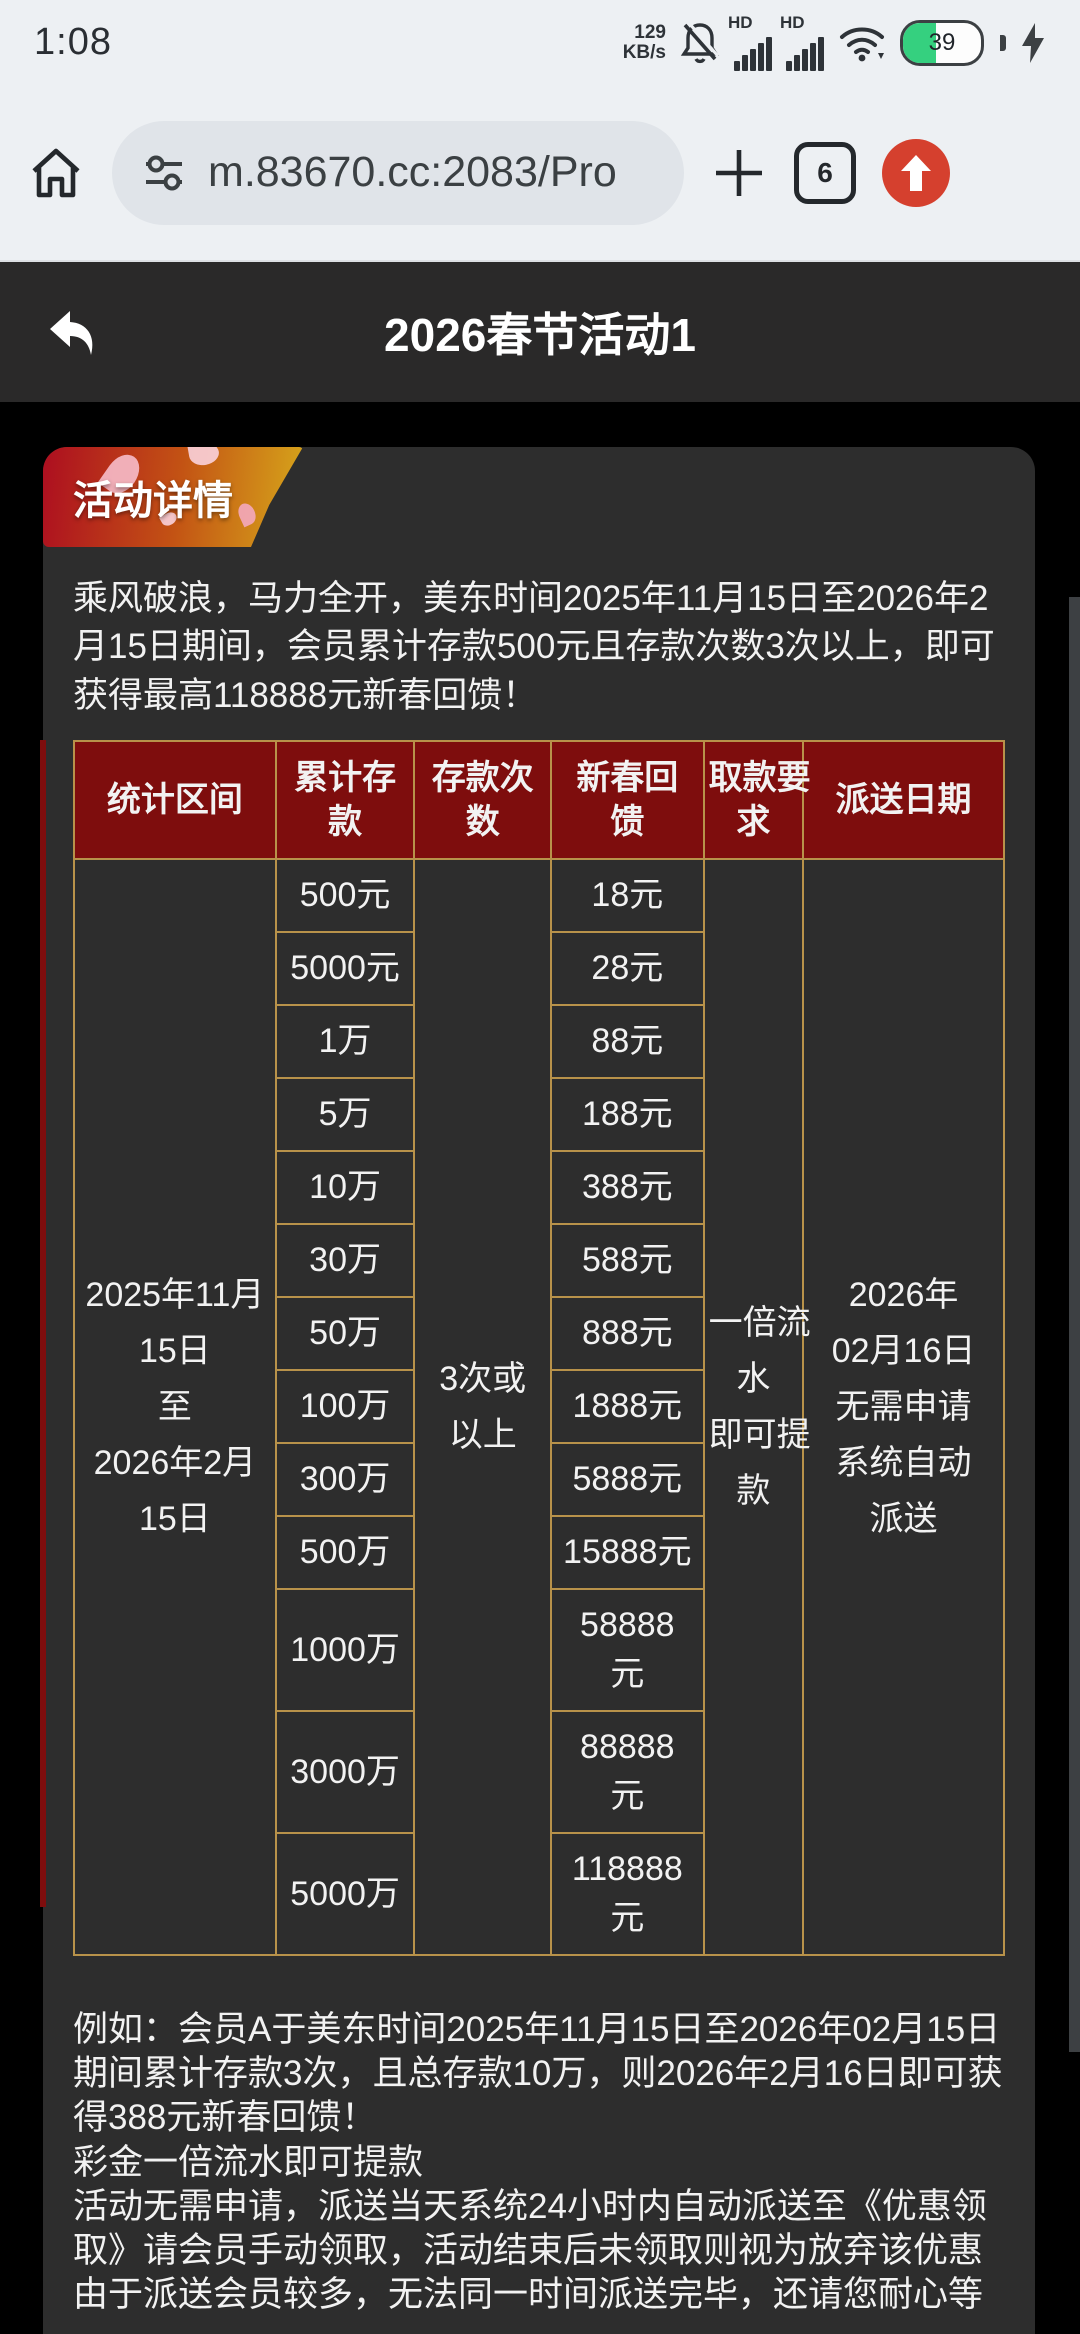  Describe the element at coordinates (56, 173) in the screenshot. I see `home-button` at that location.